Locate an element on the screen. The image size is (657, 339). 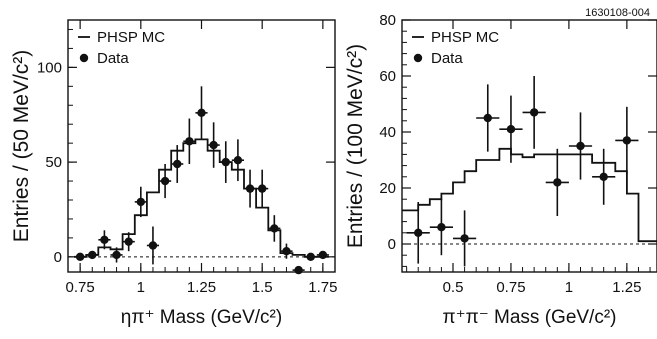
x-tick-label: 0.5 is located at coordinates (453, 287).